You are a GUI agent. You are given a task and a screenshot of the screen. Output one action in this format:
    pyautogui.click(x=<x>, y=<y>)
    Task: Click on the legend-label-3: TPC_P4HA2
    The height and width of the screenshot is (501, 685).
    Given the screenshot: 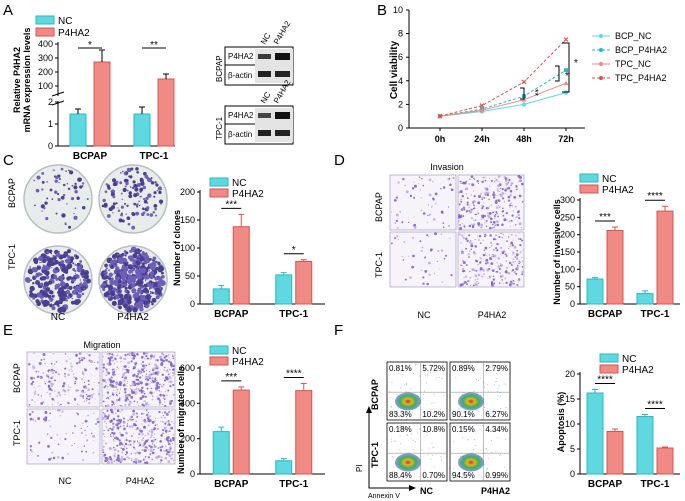 What is the action you would take?
    pyautogui.click(x=641, y=78)
    